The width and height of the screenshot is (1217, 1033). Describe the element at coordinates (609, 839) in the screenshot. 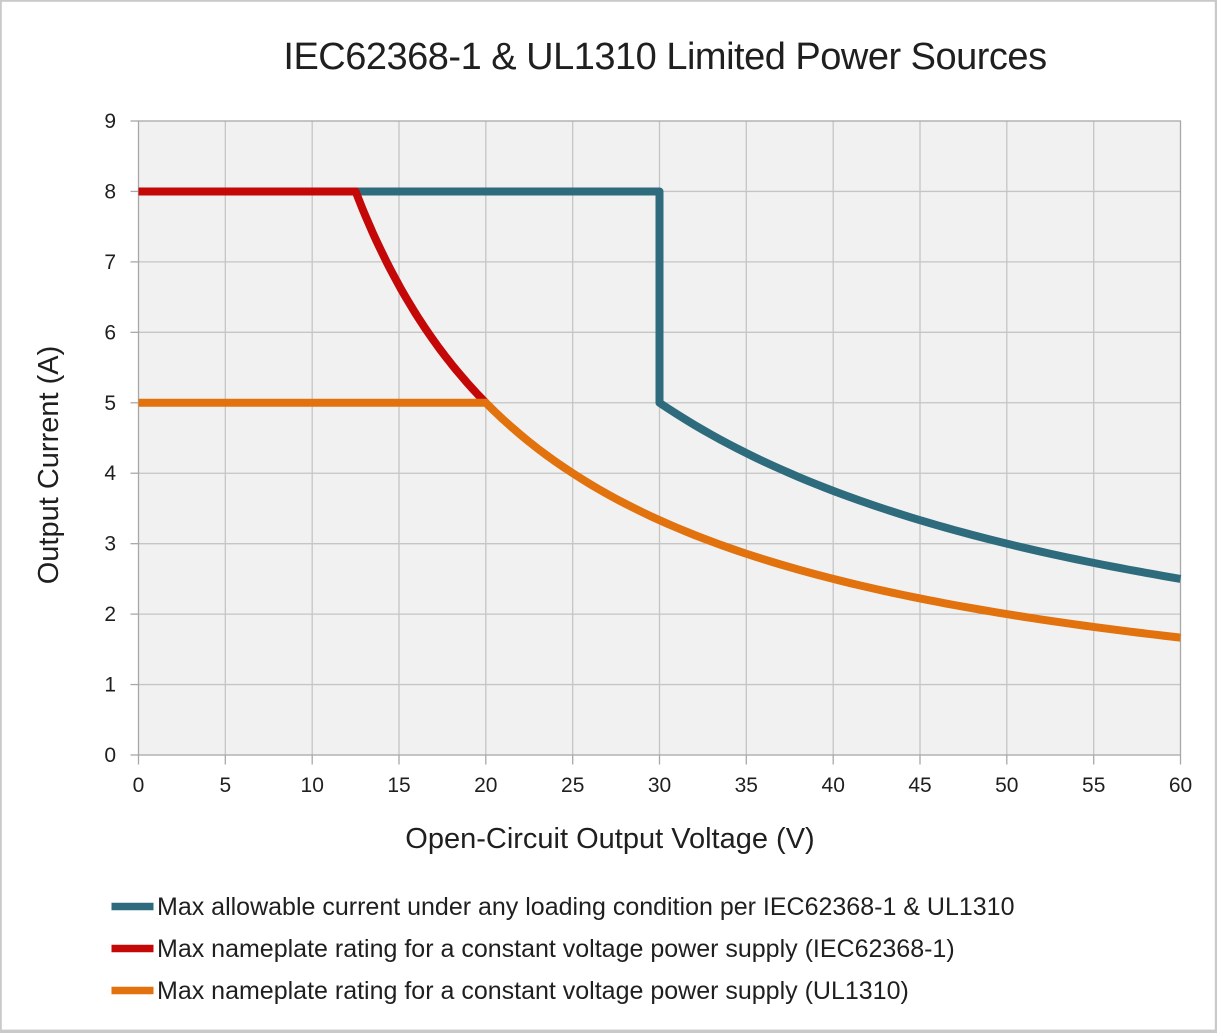

I see `svg-text:Open-Circuit Output Voltage (V: Open-Circuit Output Voltage (V)` at that location.